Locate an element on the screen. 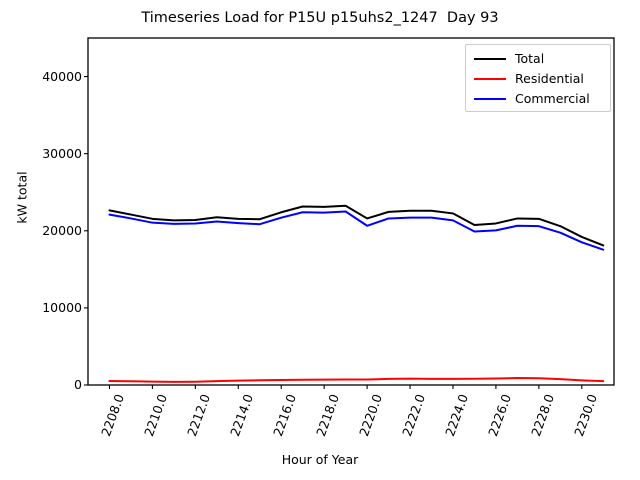  y-tick-label: 40000 is located at coordinates (62, 76).